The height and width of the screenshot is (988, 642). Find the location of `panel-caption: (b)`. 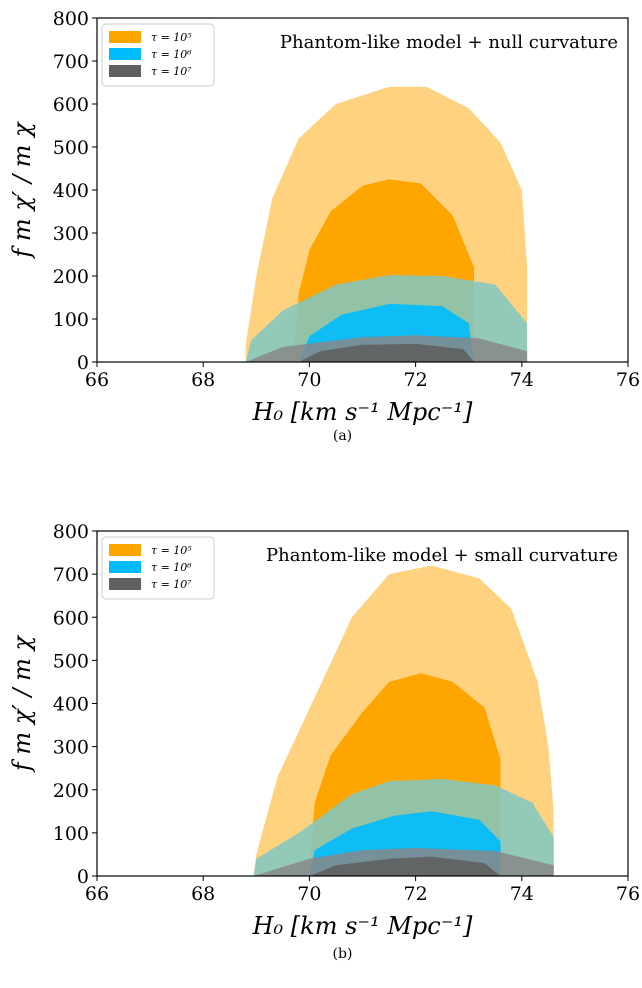

panel-caption: (b) is located at coordinates (343, 954).